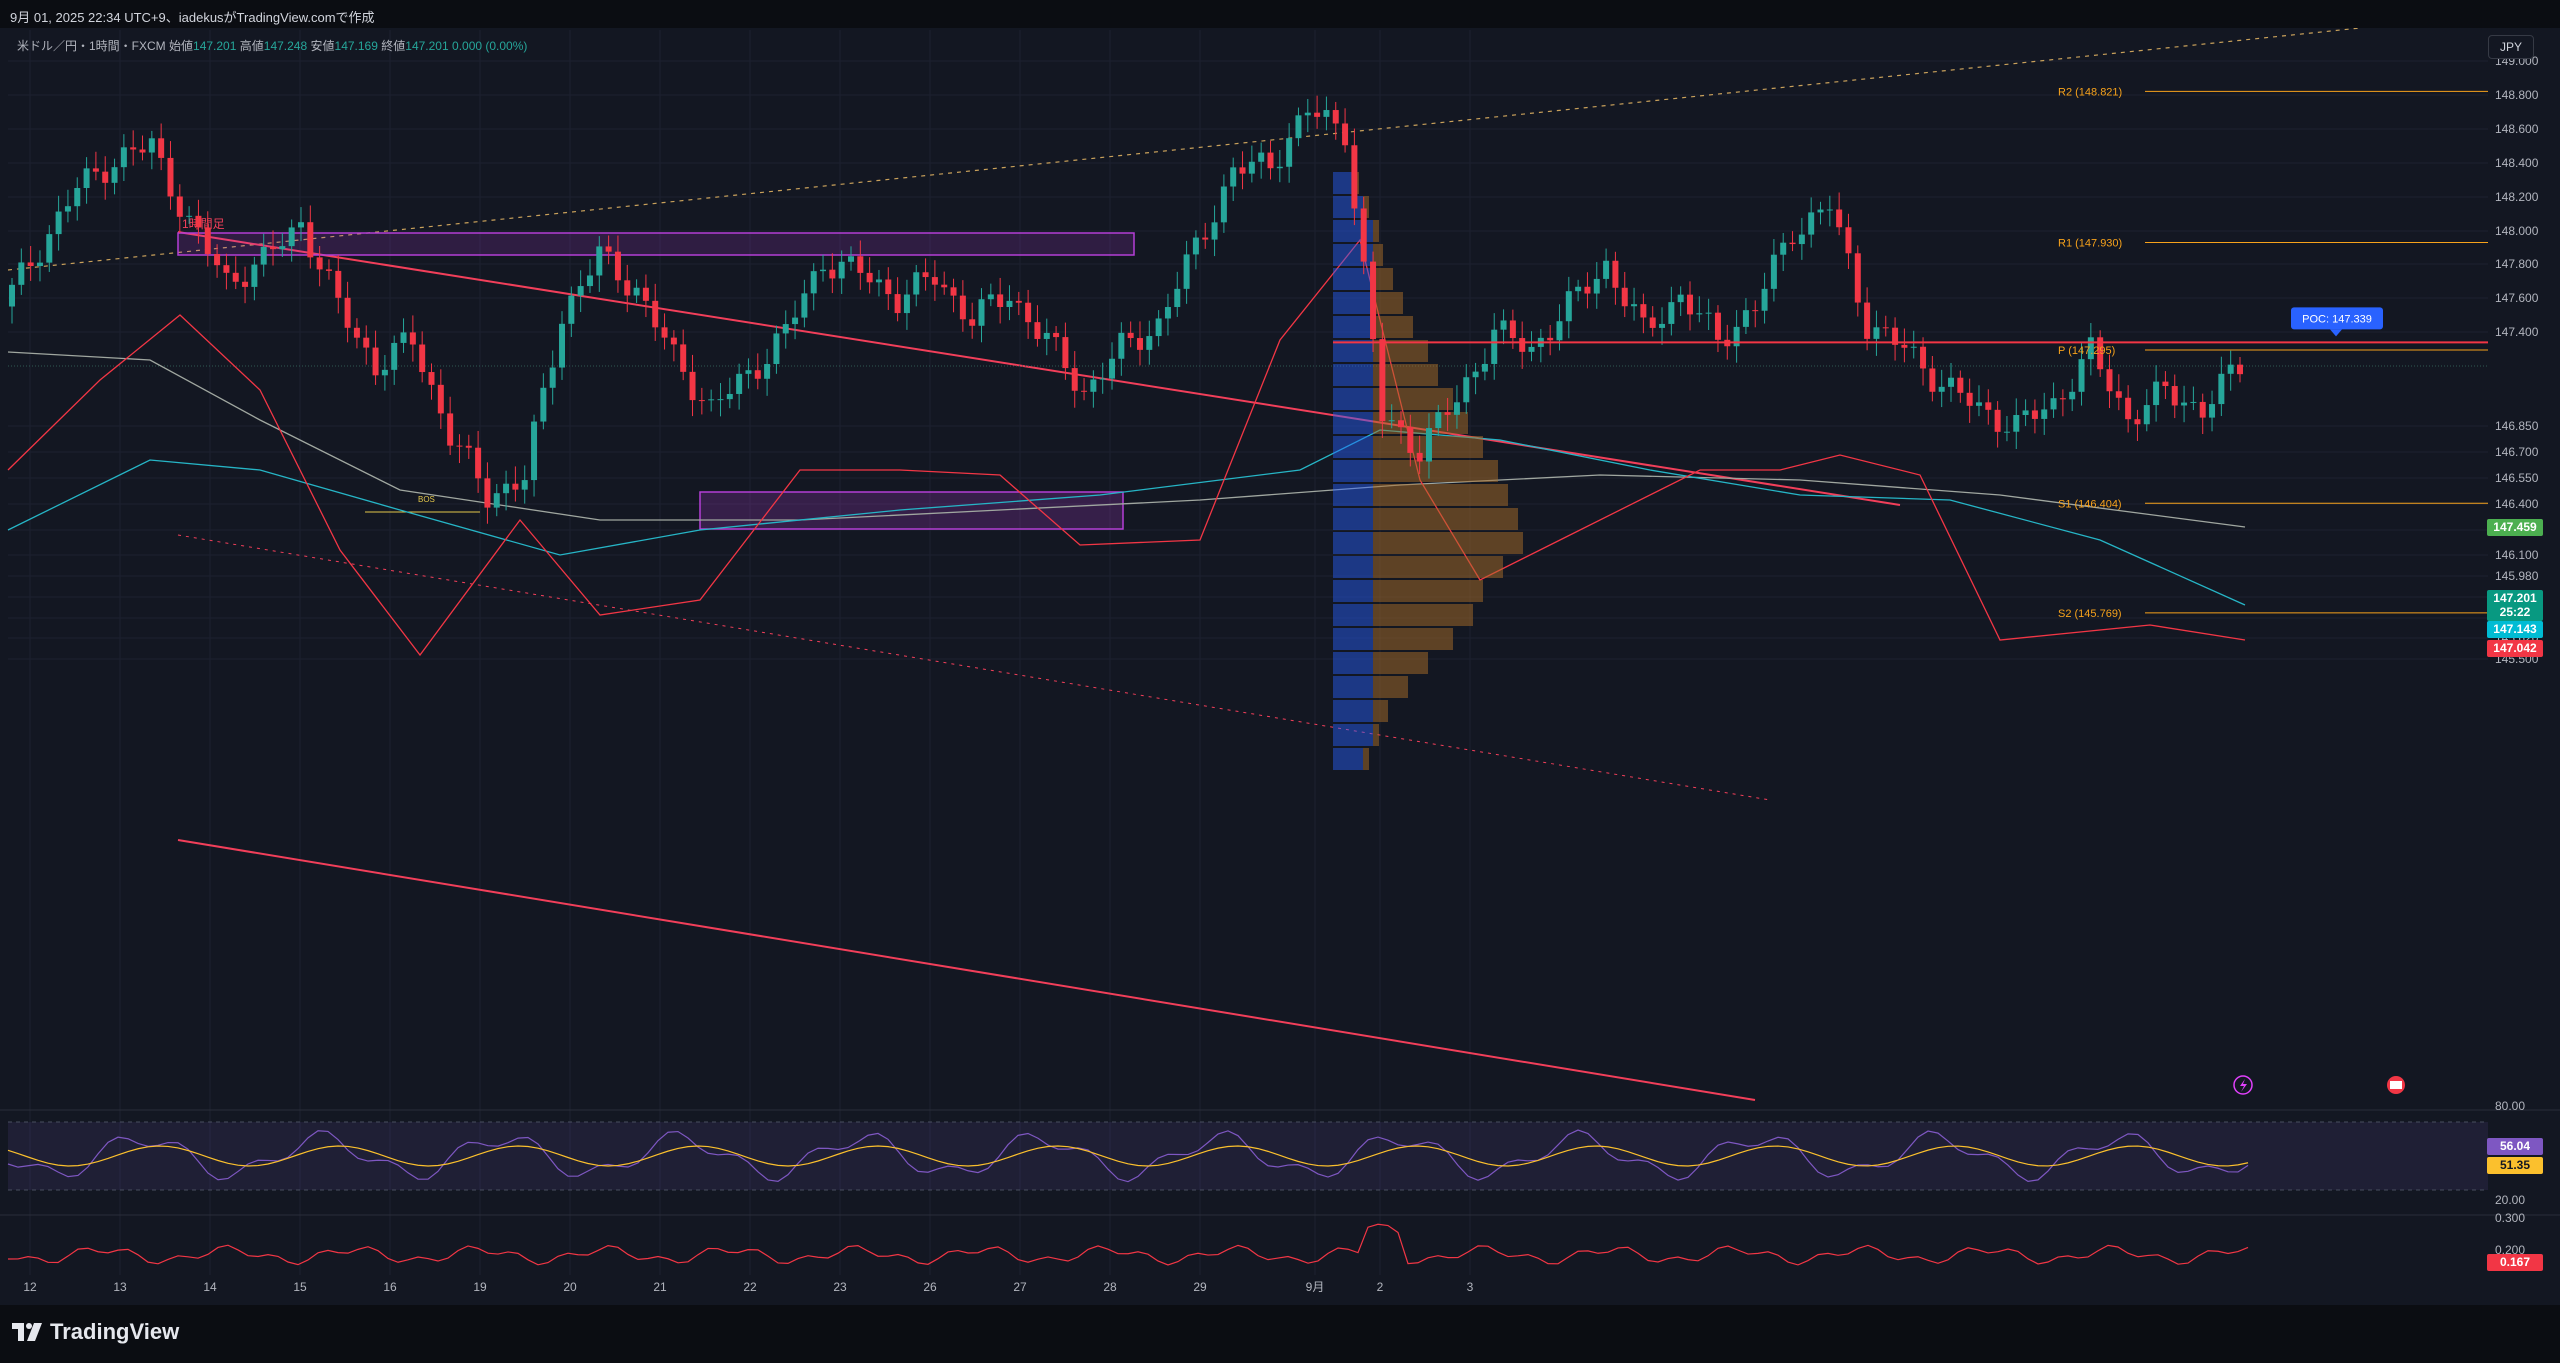 The width and height of the screenshot is (2560, 1363). I want to click on price-tick-label: 146.550, so click(2517, 478).